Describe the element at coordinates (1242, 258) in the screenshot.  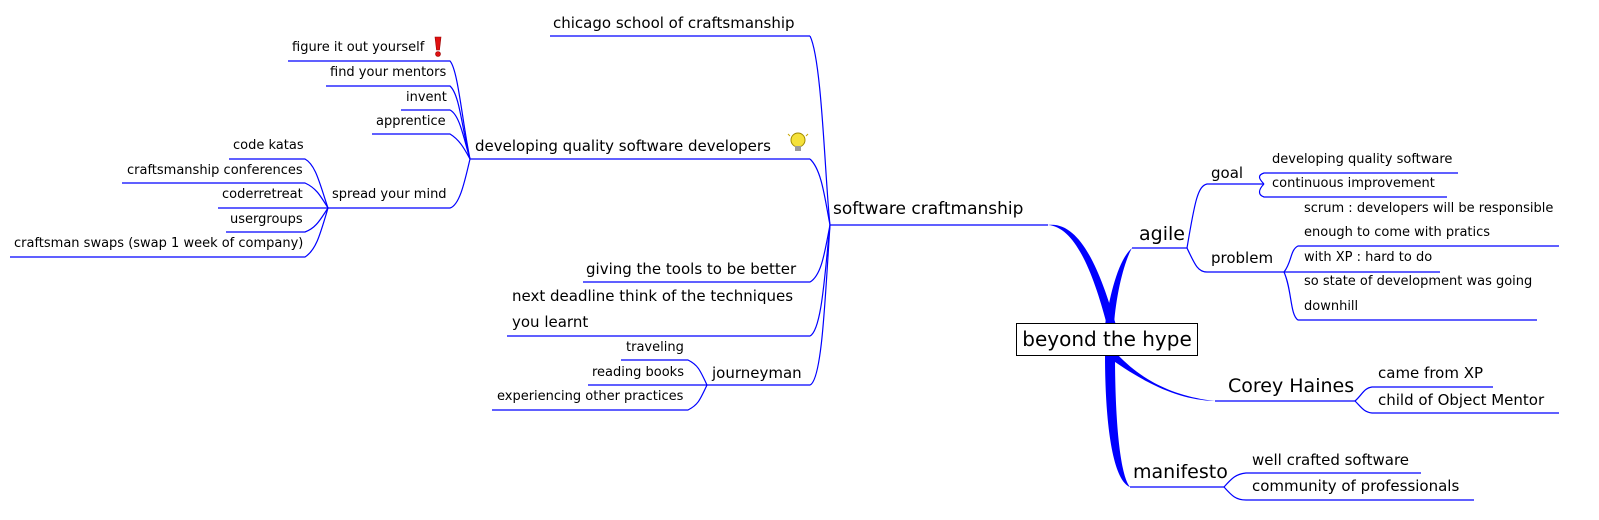
I see `node-problem: problem` at that location.